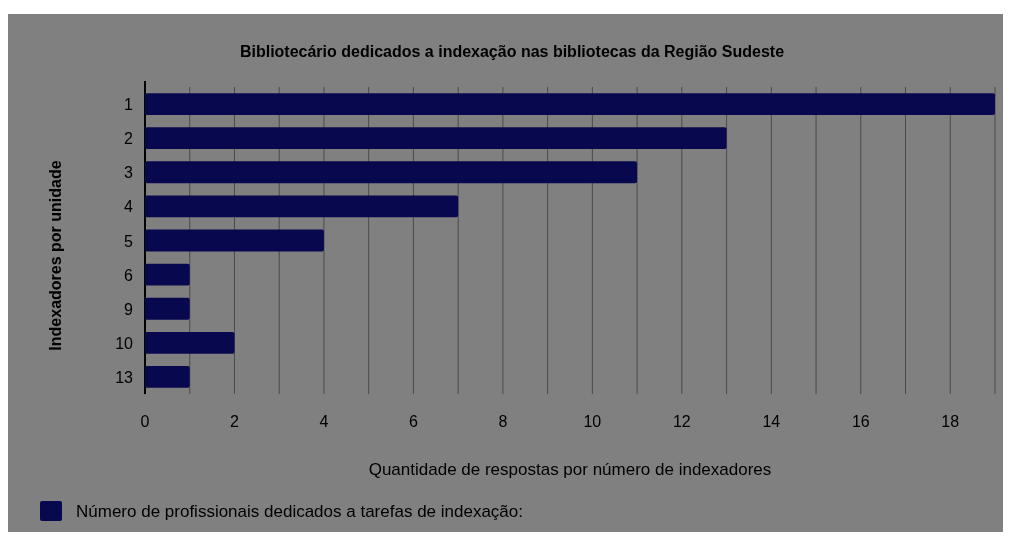 The image size is (1011, 539). Describe the element at coordinates (129, 105) in the screenshot. I see `y-tick-label: 1` at that location.